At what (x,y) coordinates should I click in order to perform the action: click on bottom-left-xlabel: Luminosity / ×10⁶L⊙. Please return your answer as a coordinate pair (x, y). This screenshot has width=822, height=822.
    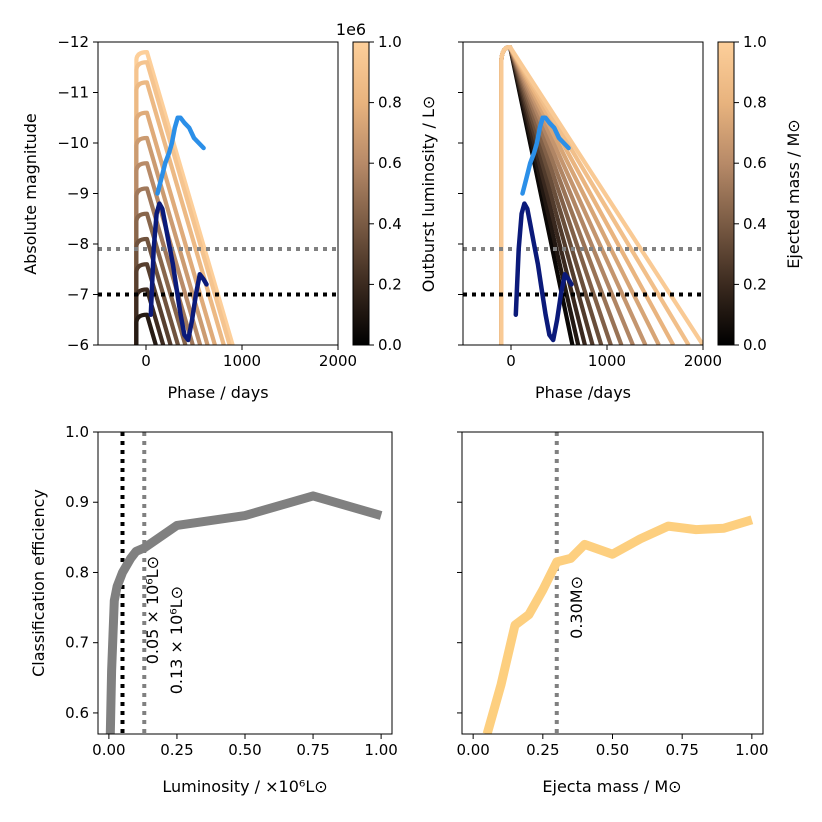
    Looking at the image, I should click on (244, 786).